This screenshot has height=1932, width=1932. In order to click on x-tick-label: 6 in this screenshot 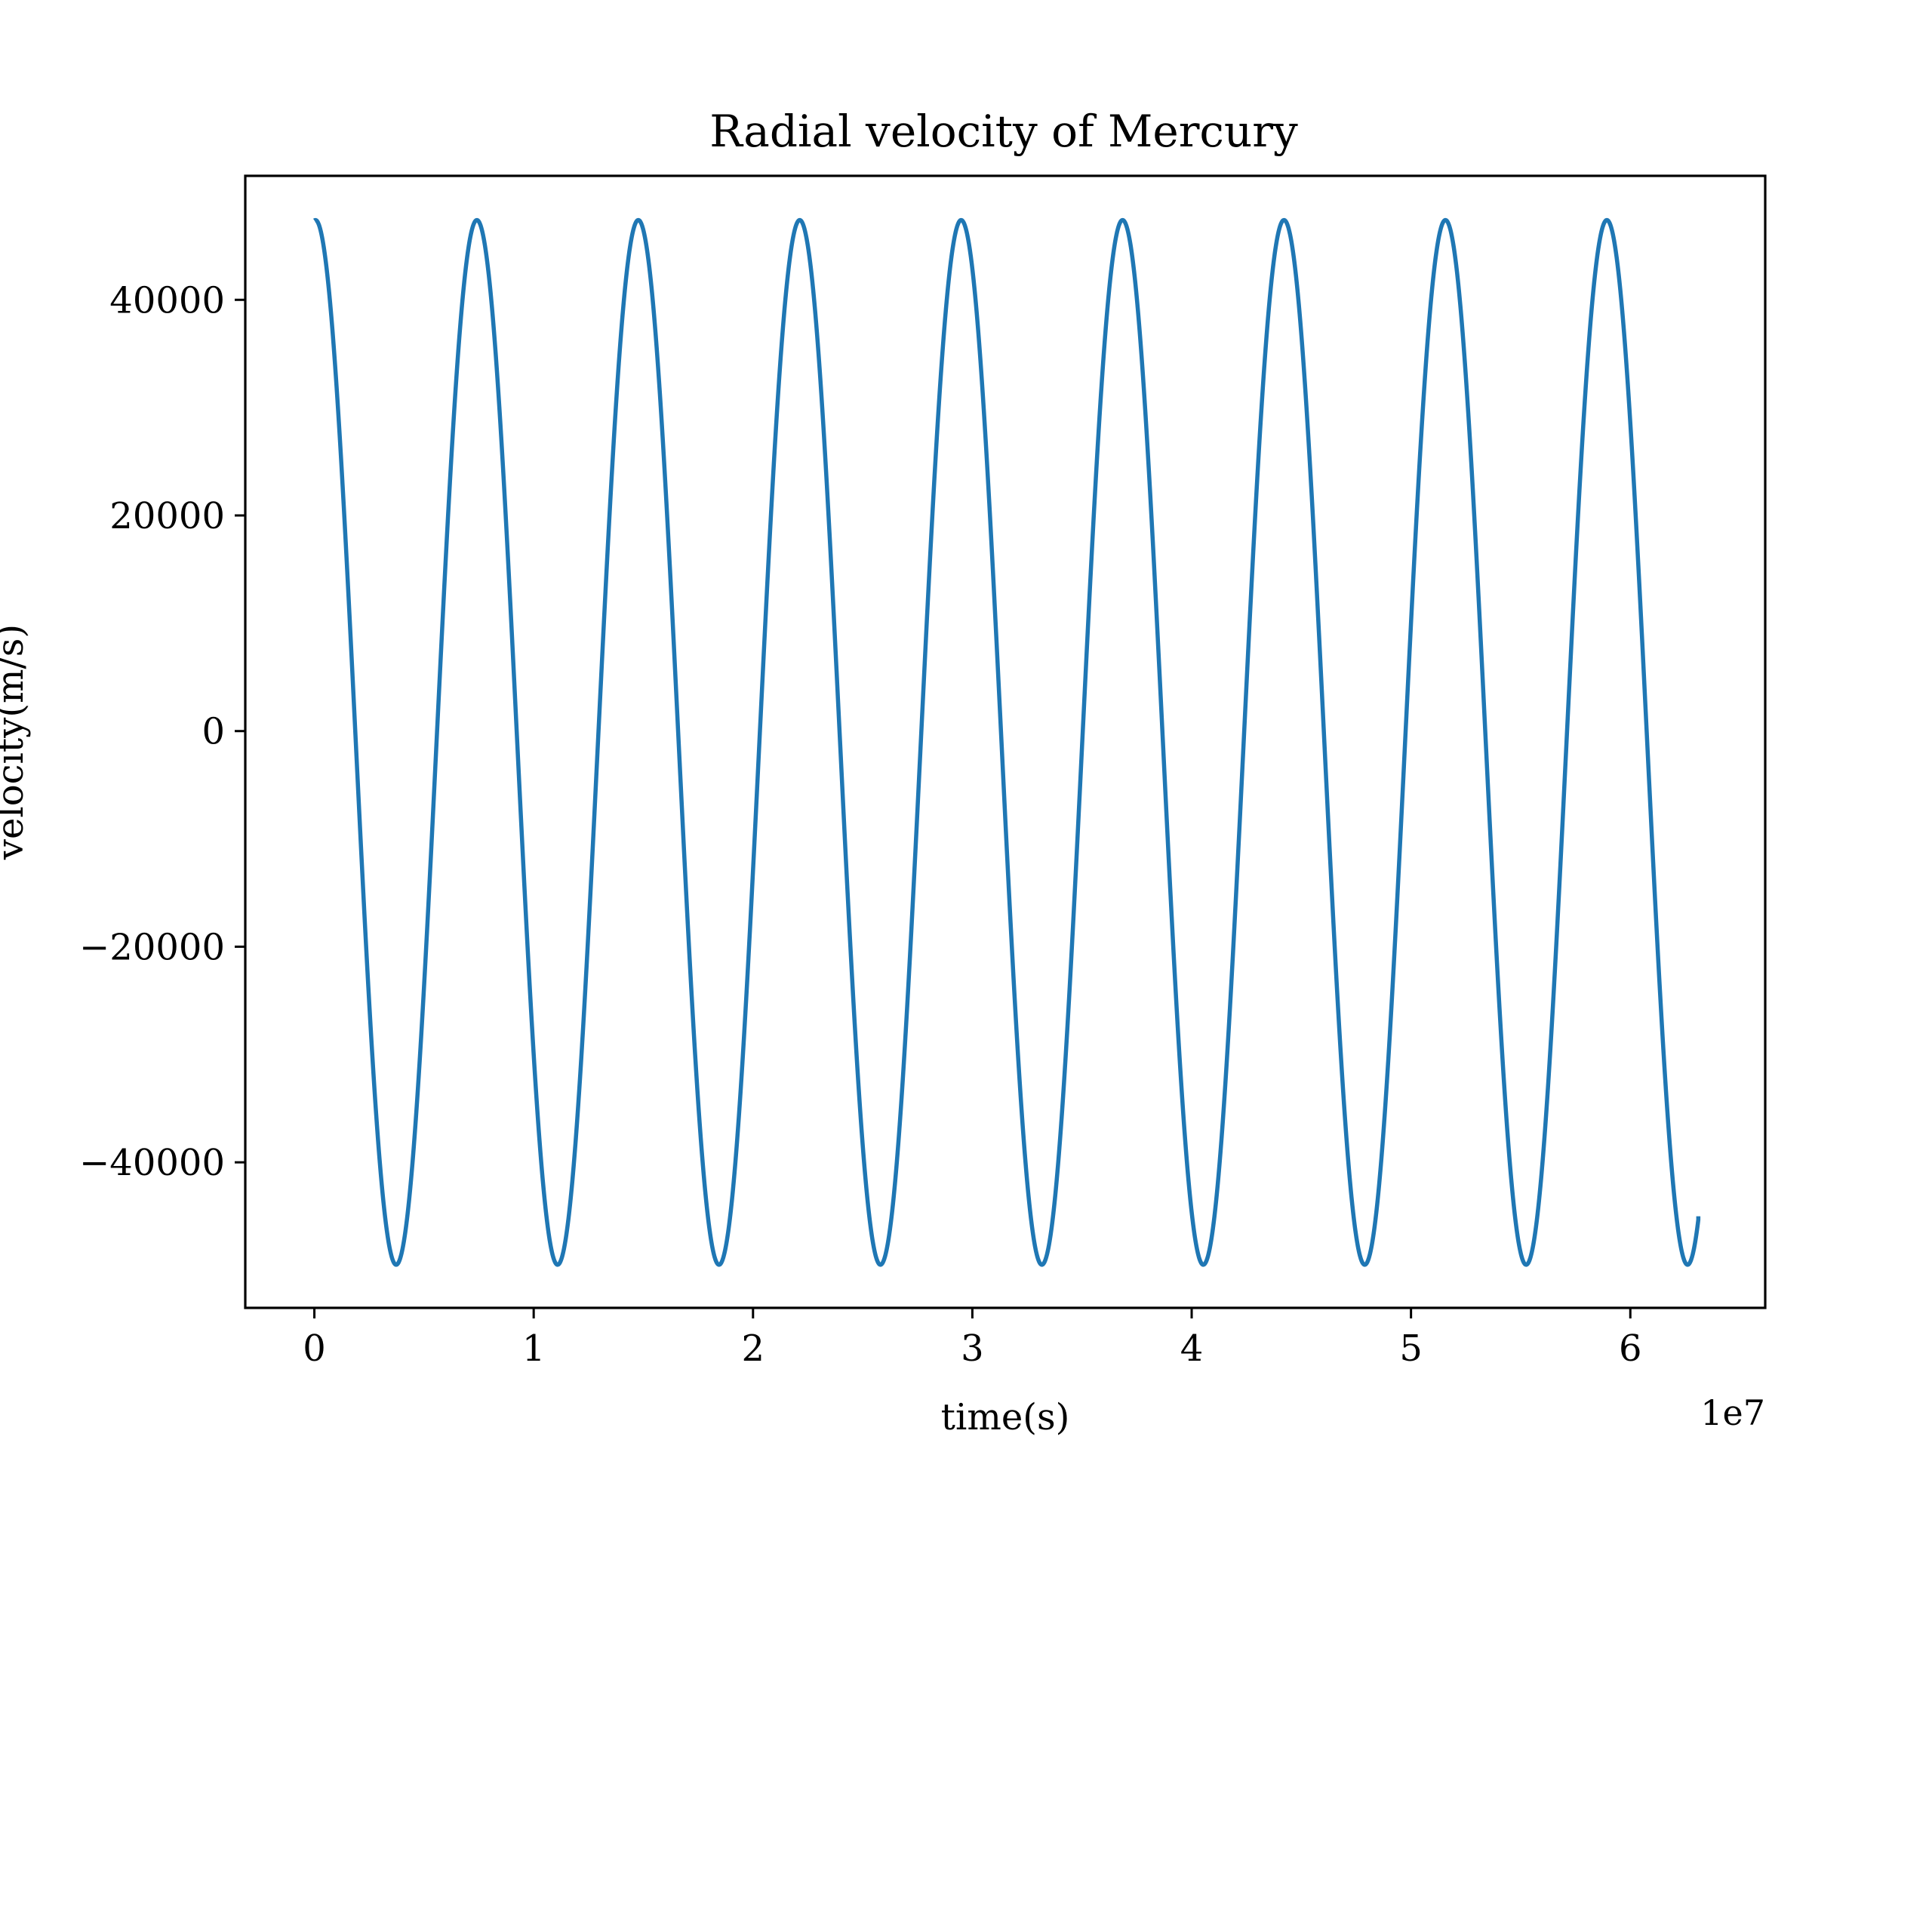, I will do `click(1630, 1348)`.